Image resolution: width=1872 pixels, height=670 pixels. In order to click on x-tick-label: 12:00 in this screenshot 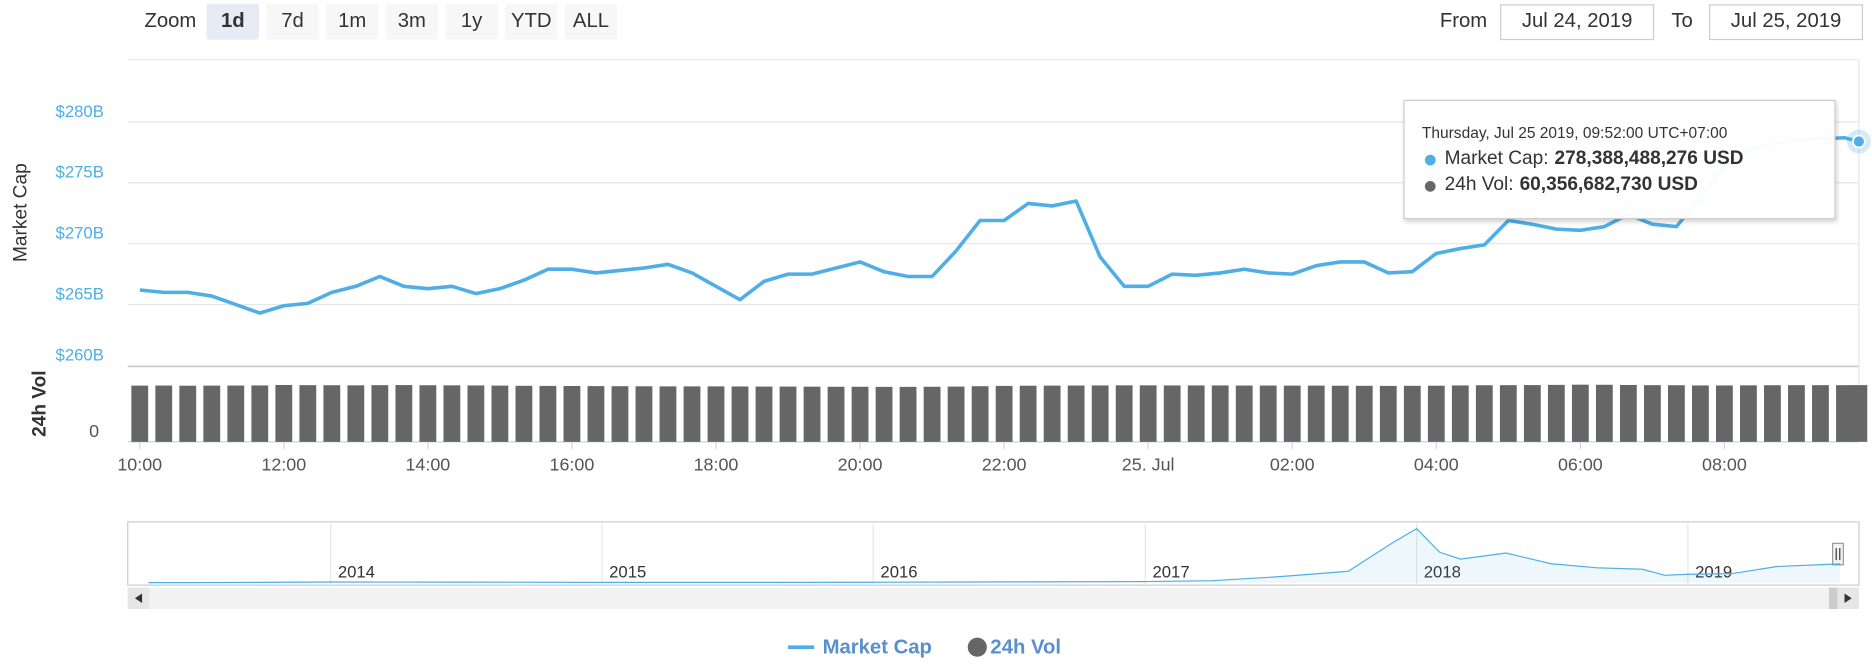, I will do `click(283, 464)`.